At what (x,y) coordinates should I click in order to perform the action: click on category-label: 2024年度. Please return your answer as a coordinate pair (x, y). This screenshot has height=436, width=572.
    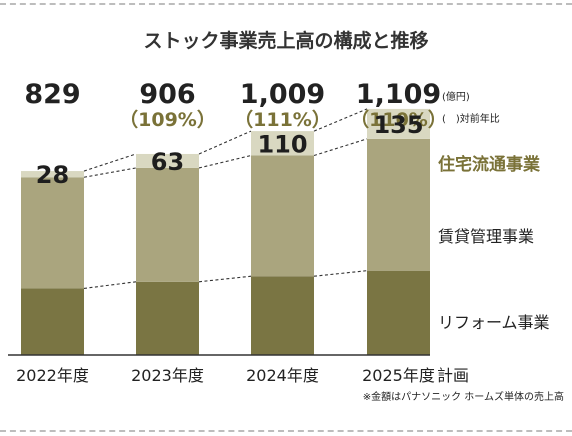
    Looking at the image, I should click on (282, 375).